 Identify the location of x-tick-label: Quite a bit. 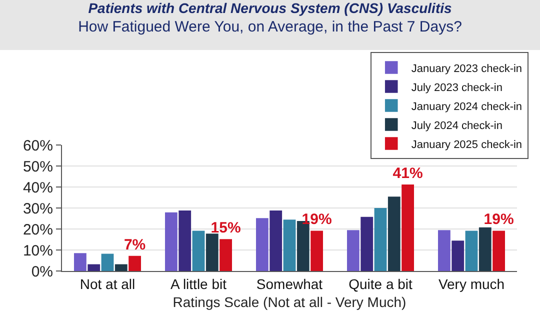
(380, 284).